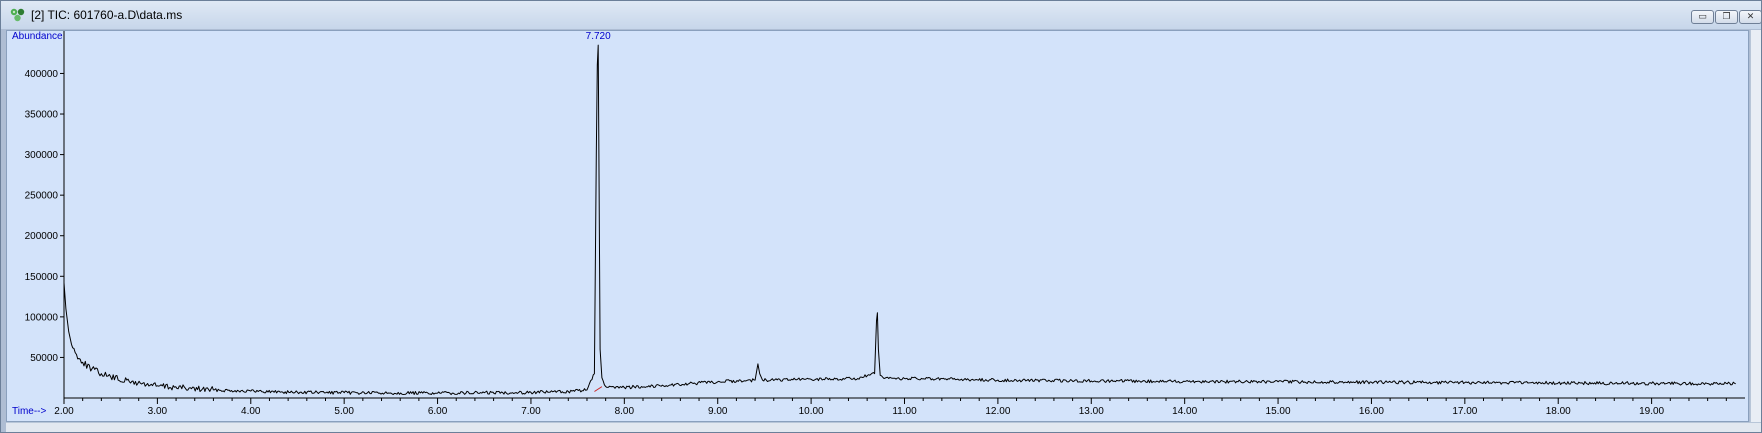 The height and width of the screenshot is (433, 1762). What do you see at coordinates (811, 411) in the screenshot?
I see `x-tick-label: 10.00` at bounding box center [811, 411].